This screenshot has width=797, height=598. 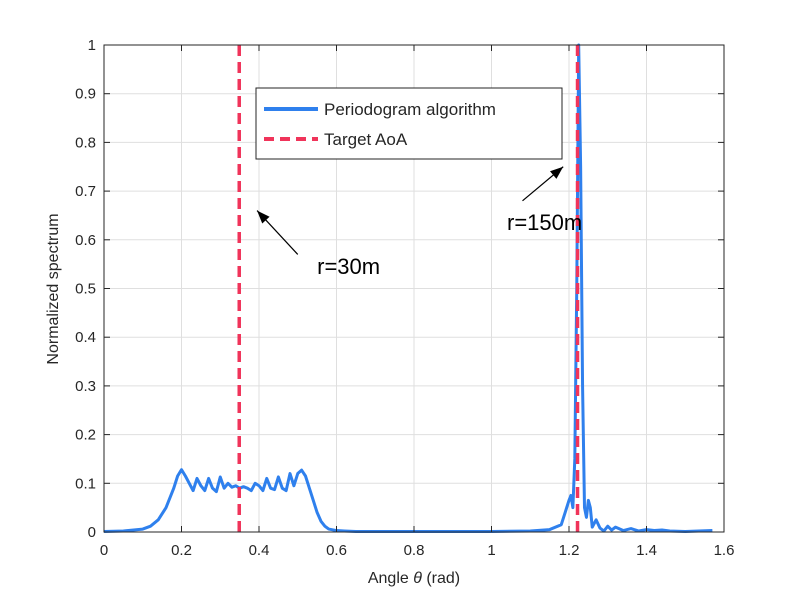 What do you see at coordinates (85, 386) in the screenshot?
I see `y-tick-label: 0.3` at bounding box center [85, 386].